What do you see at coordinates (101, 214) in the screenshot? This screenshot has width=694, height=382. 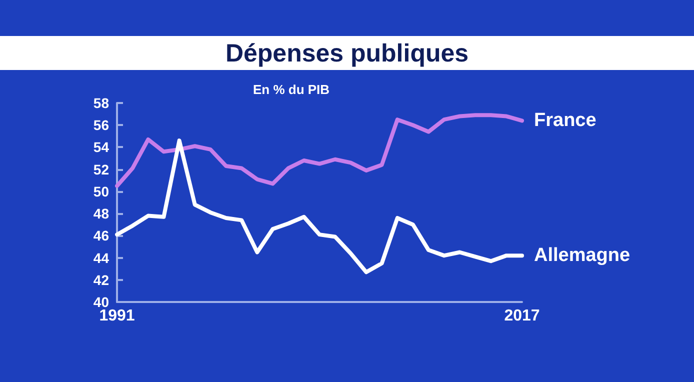 I see `y-tick-label: 48` at bounding box center [101, 214].